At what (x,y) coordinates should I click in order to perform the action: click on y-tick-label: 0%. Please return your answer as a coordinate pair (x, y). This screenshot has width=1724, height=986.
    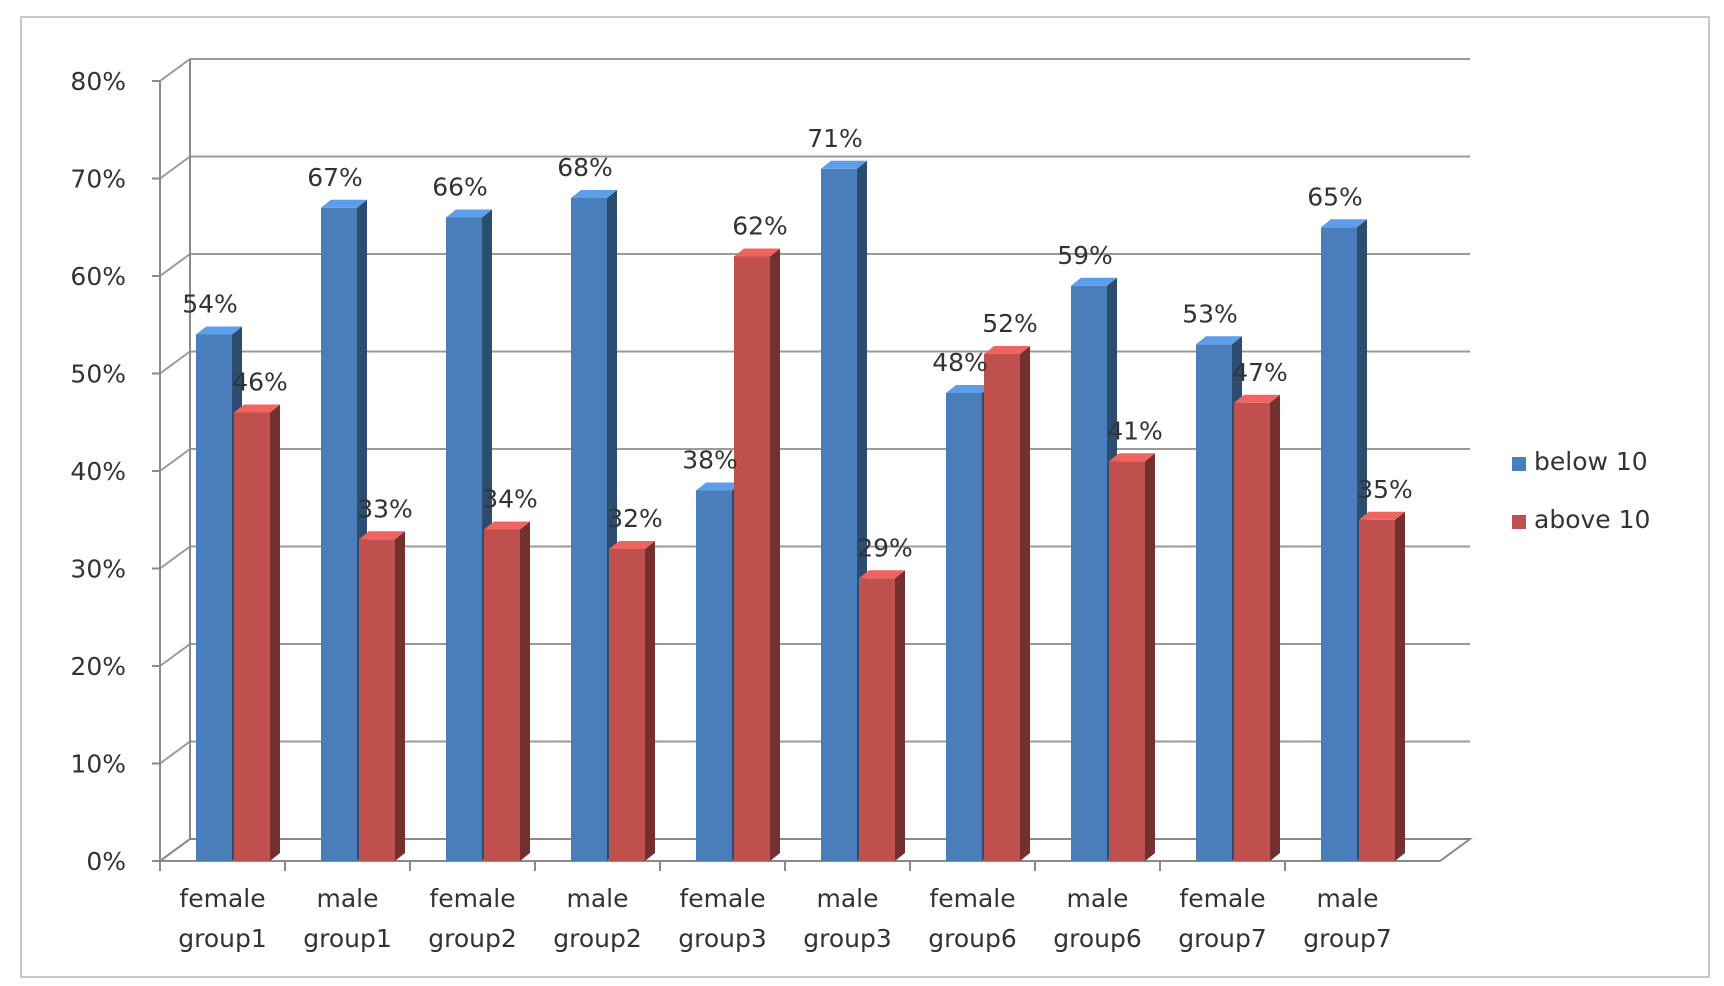
    Looking at the image, I should click on (106, 861).